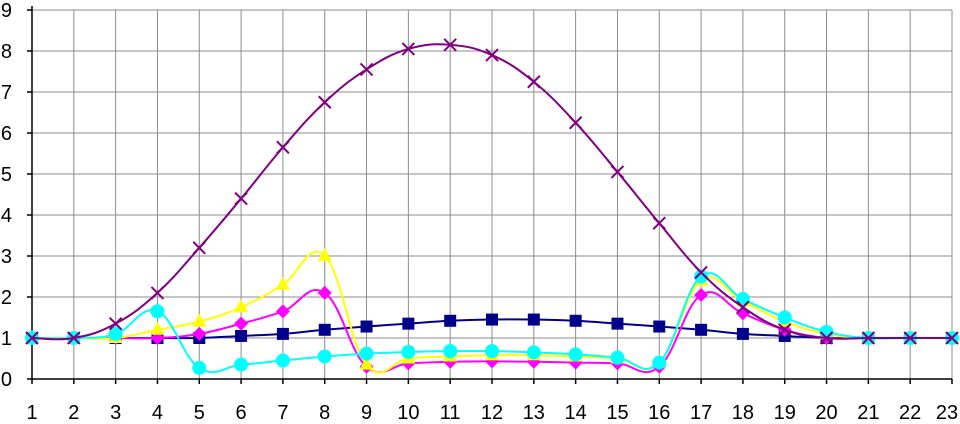  Describe the element at coordinates (73, 413) in the screenshot. I see `x-tick-label: 2` at that location.